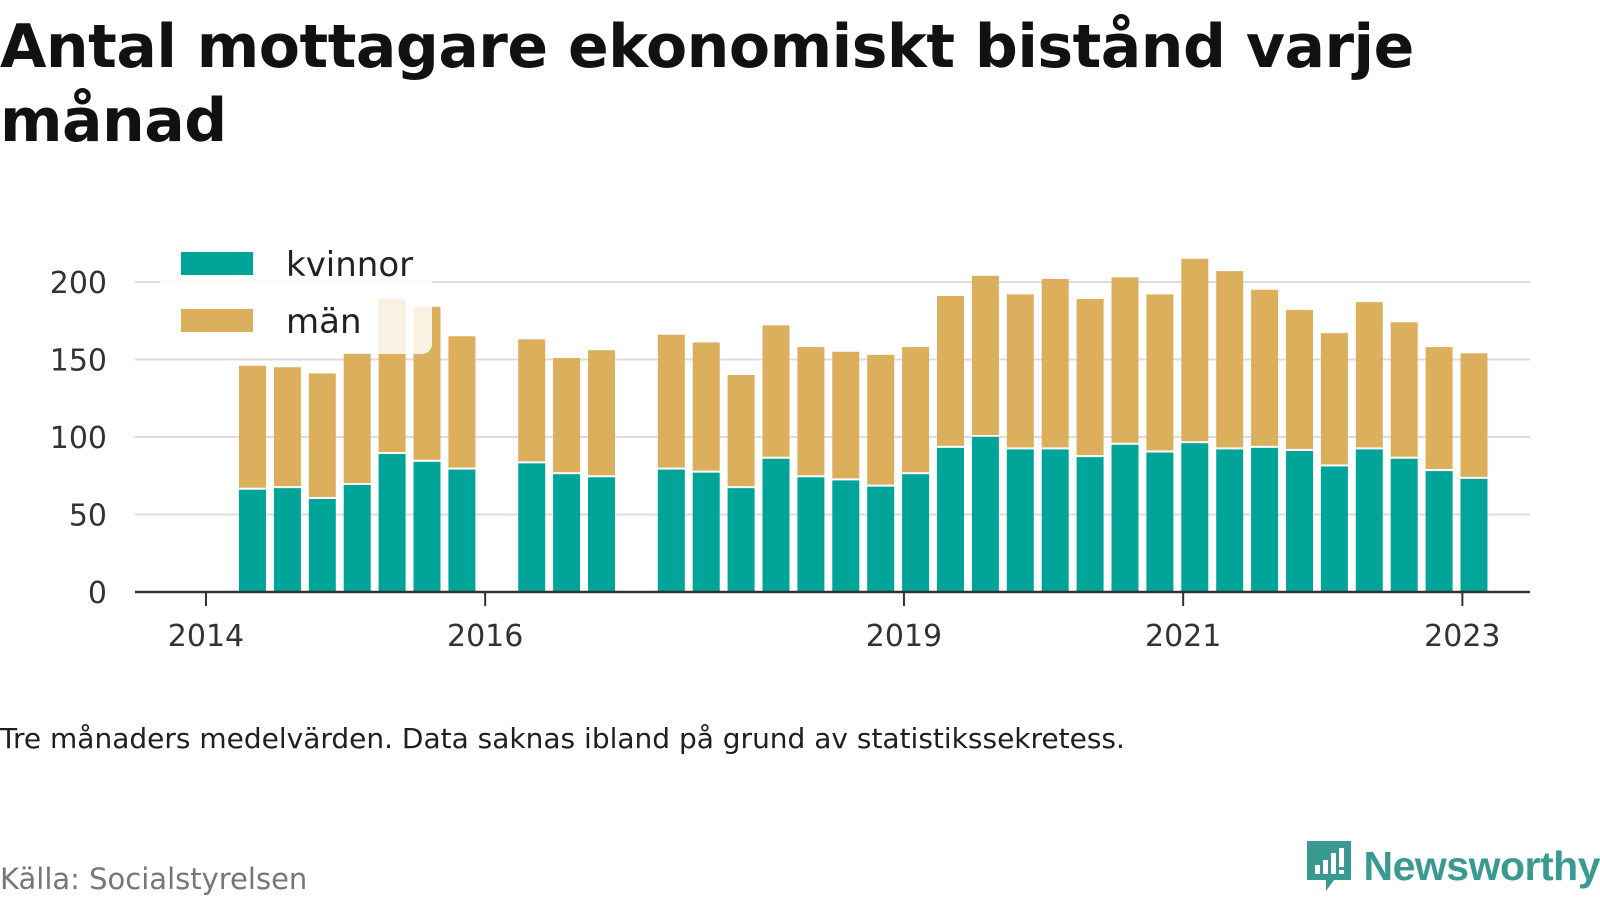  Describe the element at coordinates (834, 623) in the screenshot. I see `x-axis-ticks: 2014 2016 2019 2021 2023` at that location.